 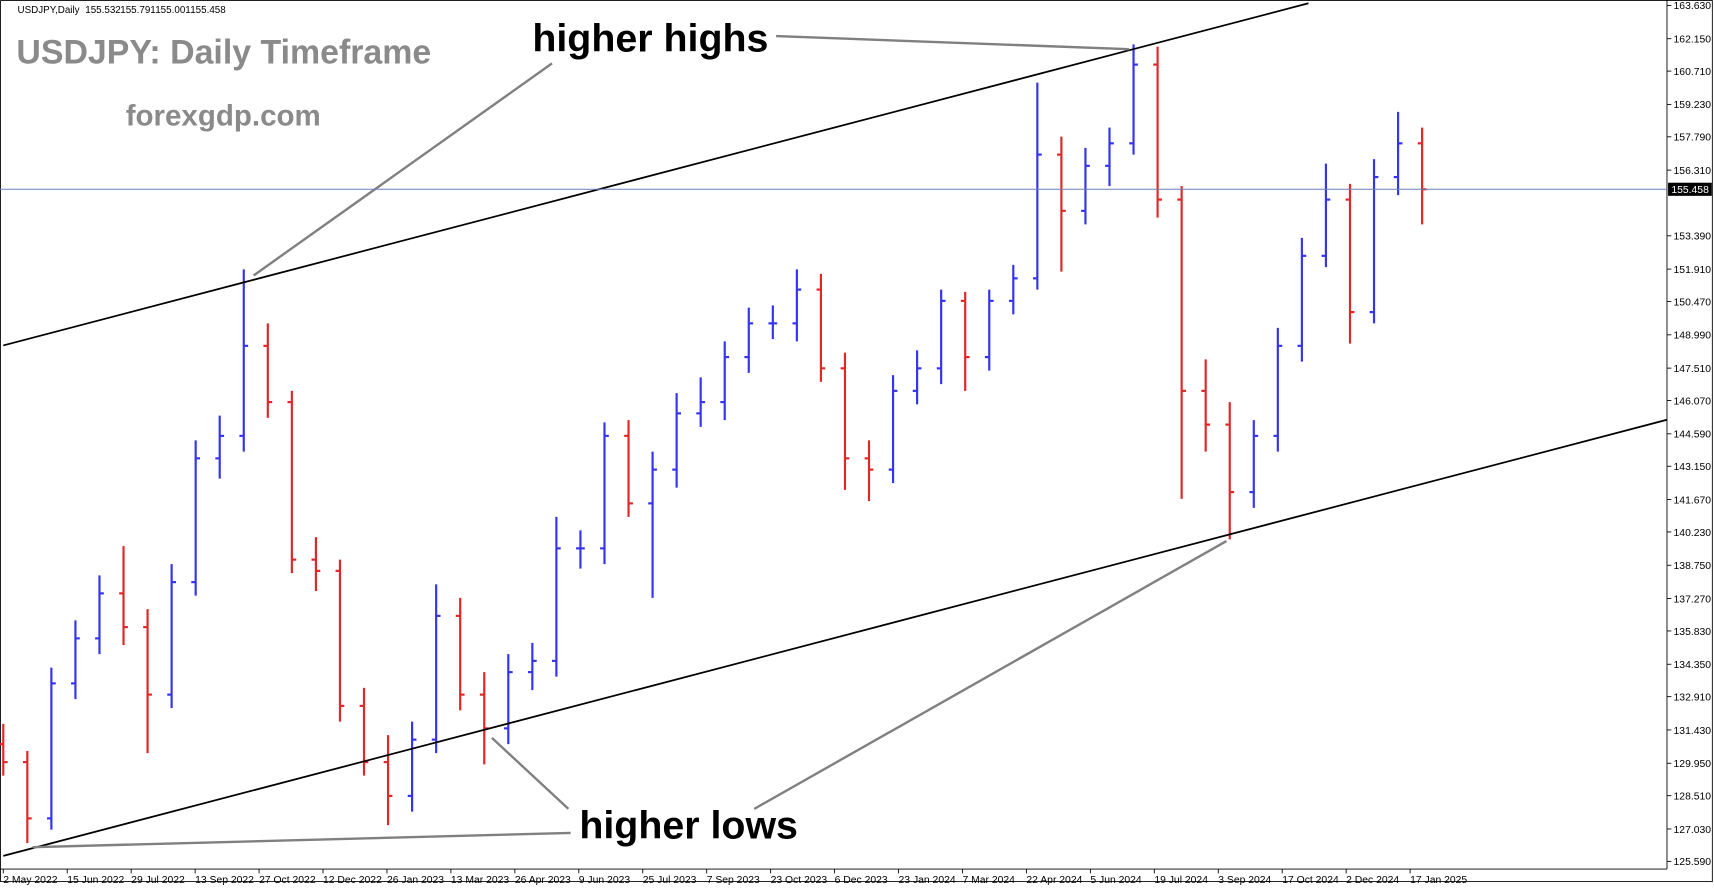 I want to click on header-symbol: USDJPY,Daily, so click(x=48, y=10).